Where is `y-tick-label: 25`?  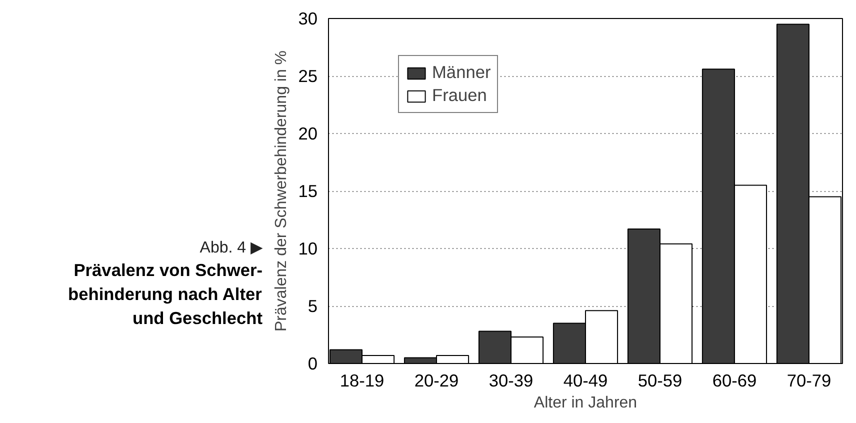
y-tick-label: 25 is located at coordinates (308, 76).